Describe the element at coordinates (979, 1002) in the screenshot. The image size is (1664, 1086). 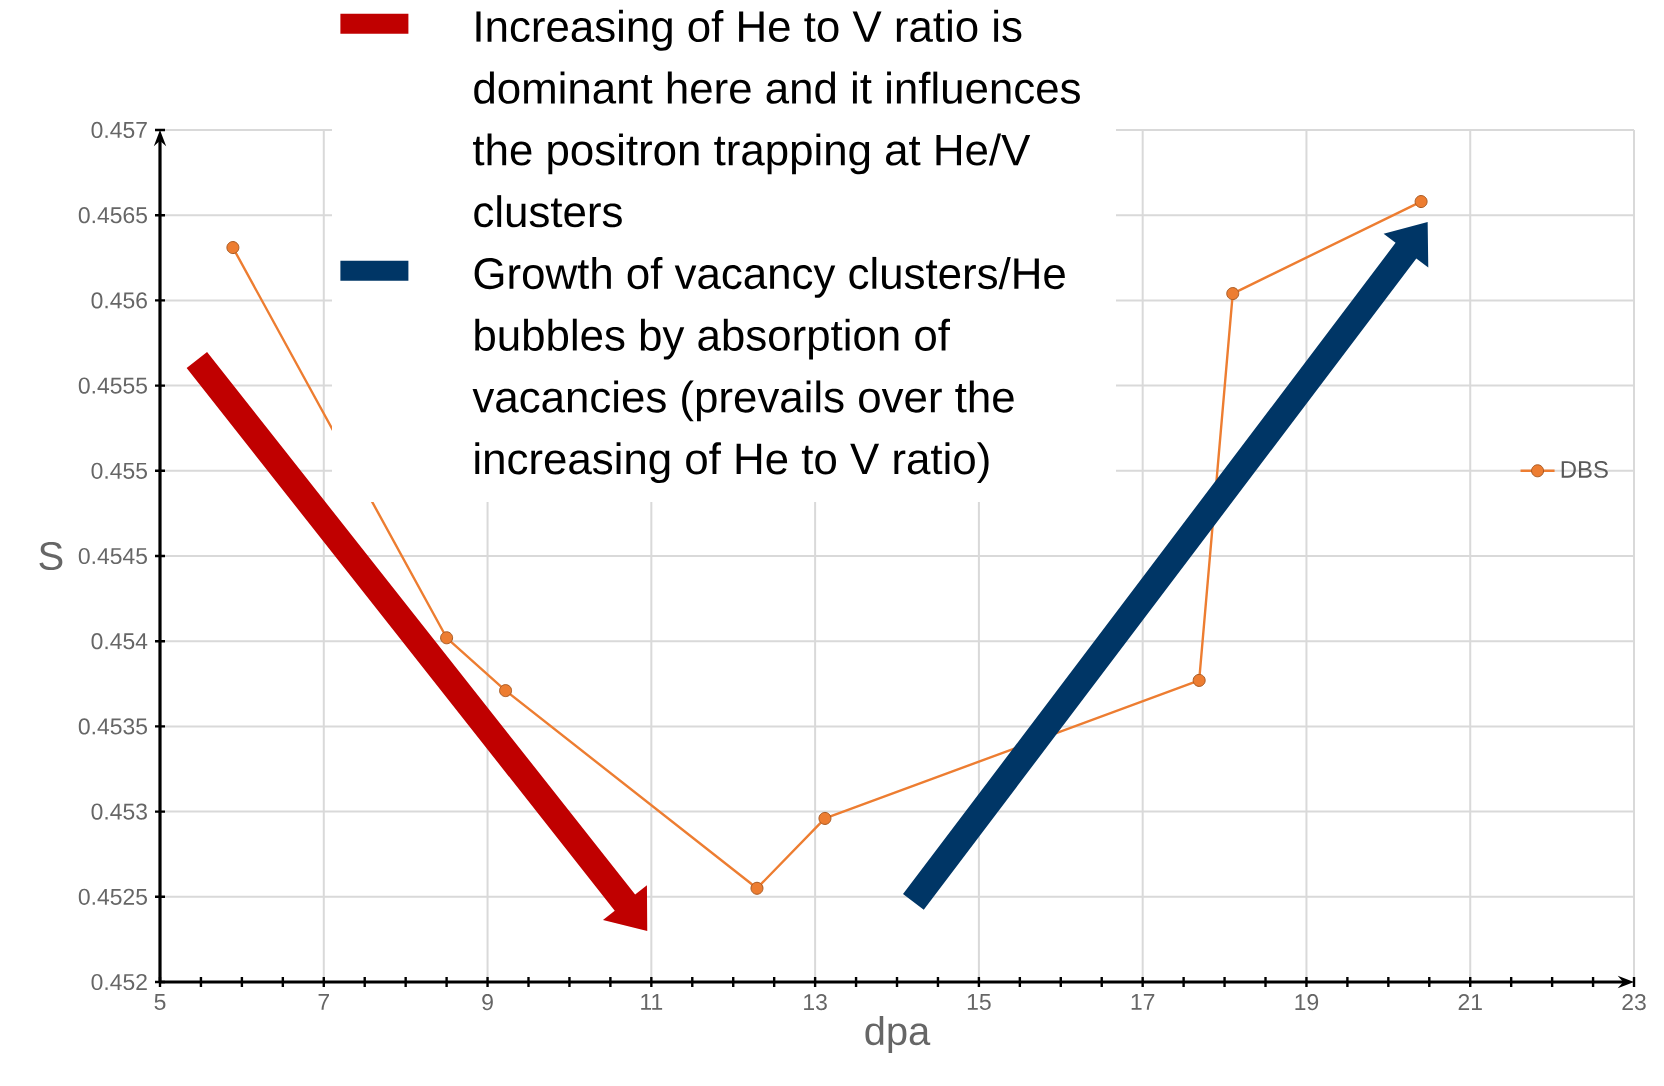
I see `x-tick-label: 15` at that location.